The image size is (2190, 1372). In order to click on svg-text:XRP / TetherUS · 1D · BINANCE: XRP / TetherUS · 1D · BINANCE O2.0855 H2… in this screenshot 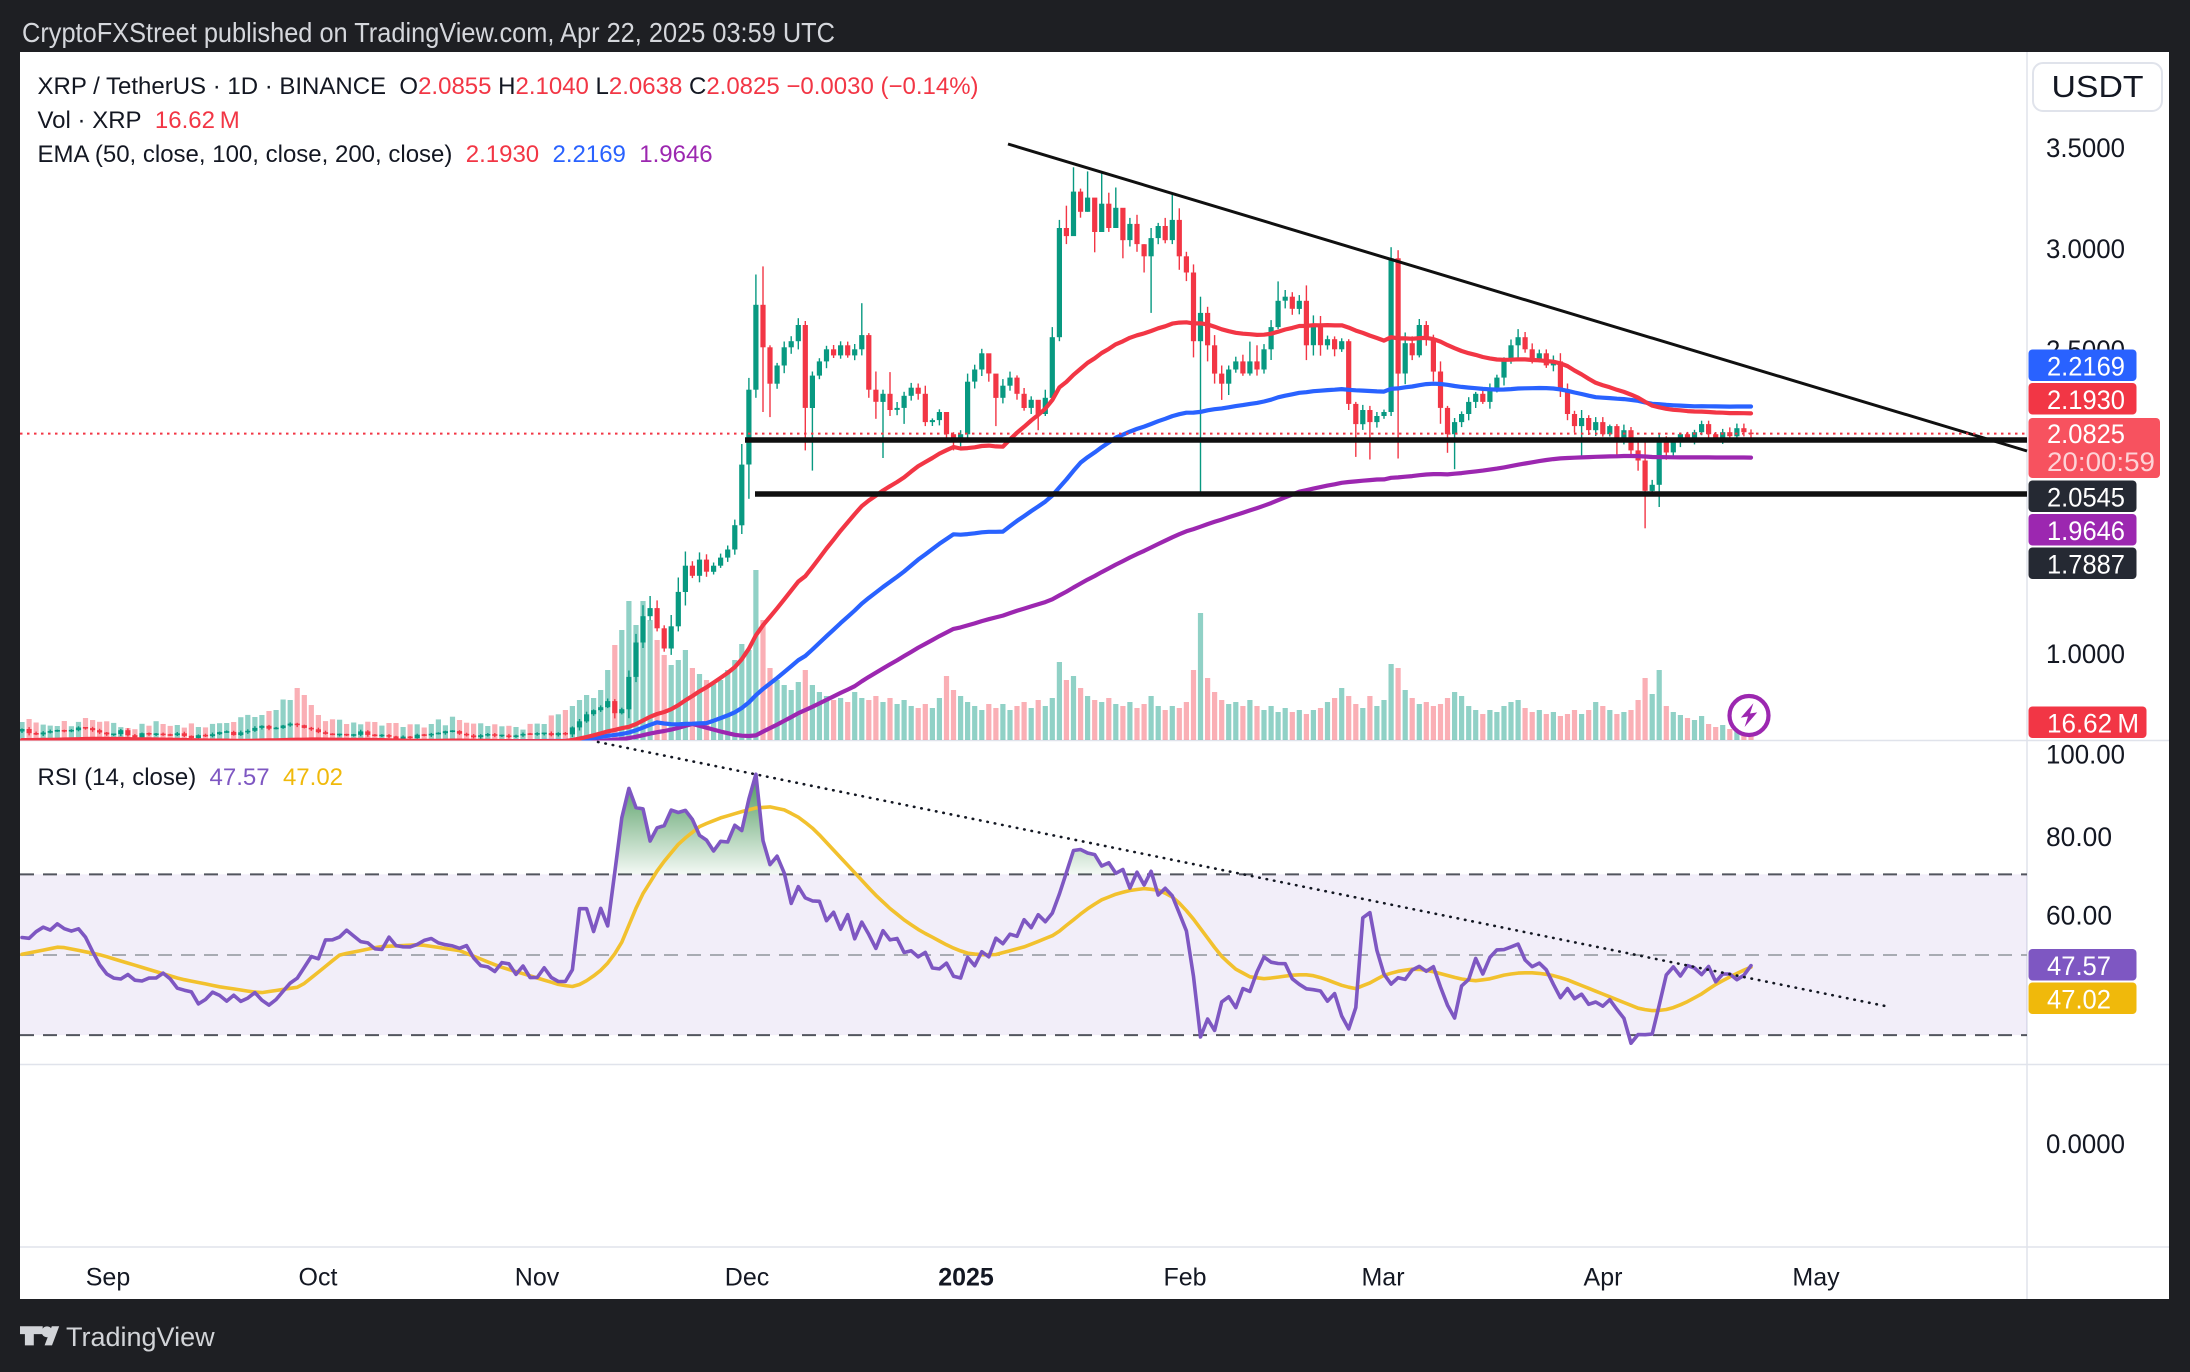, I will do `click(508, 86)`.